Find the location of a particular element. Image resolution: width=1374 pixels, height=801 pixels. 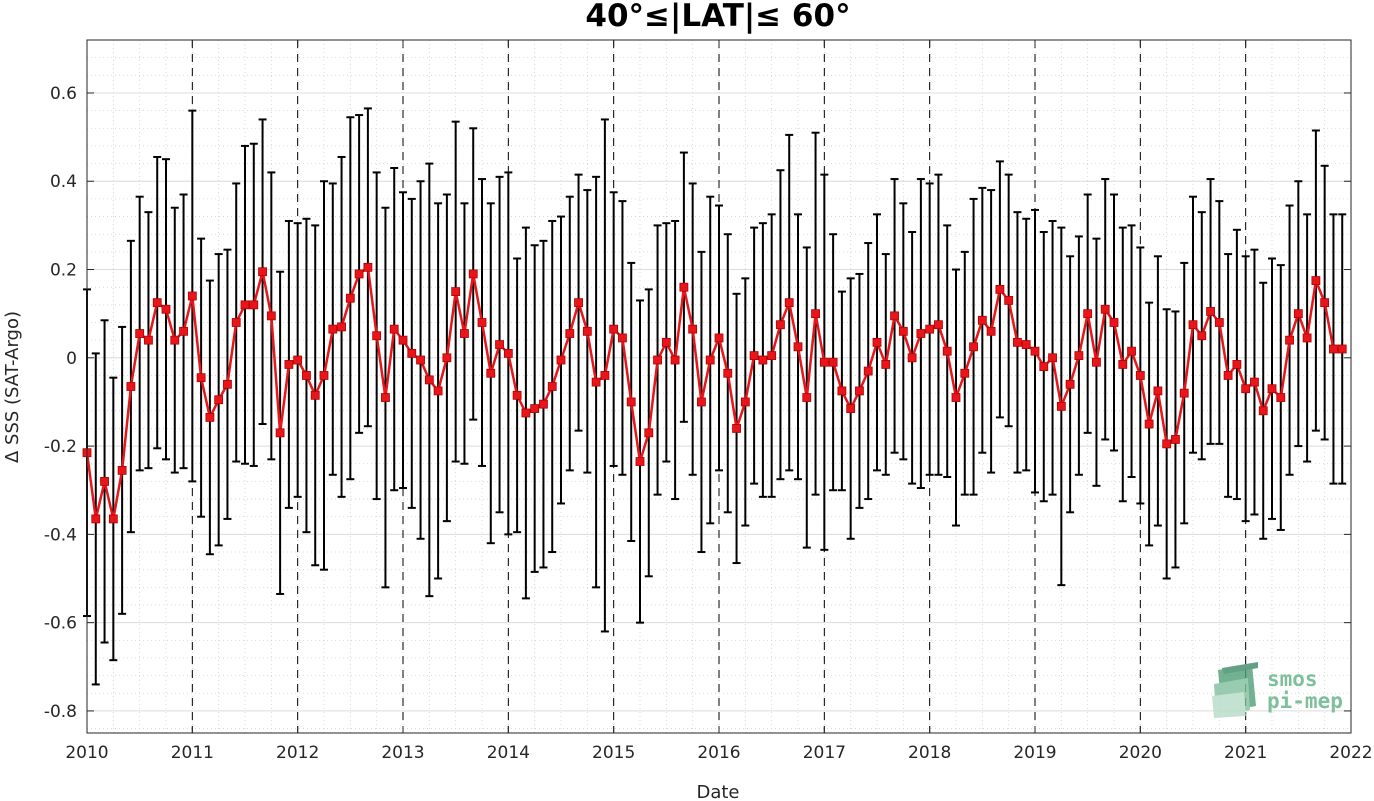

x-tick-label: 2012 is located at coordinates (297, 753).